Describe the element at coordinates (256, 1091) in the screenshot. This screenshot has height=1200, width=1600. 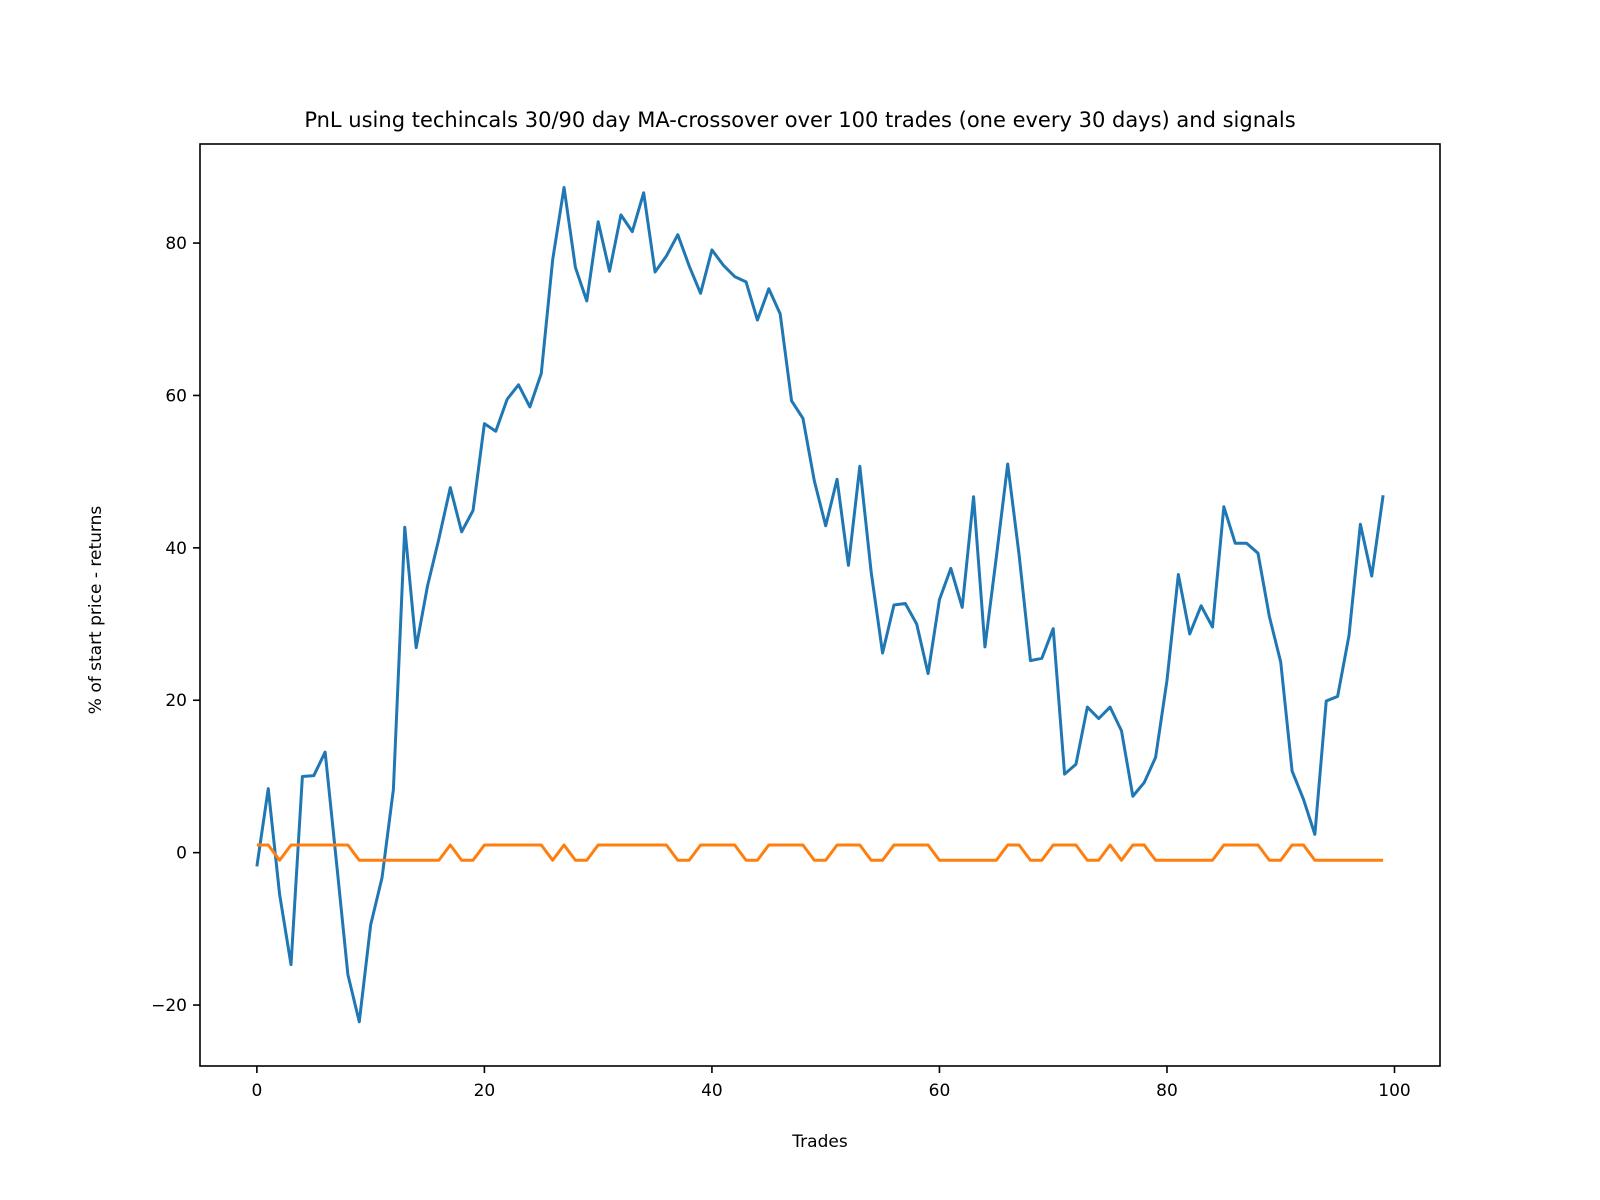
I see `x-tick-label: 0` at that location.